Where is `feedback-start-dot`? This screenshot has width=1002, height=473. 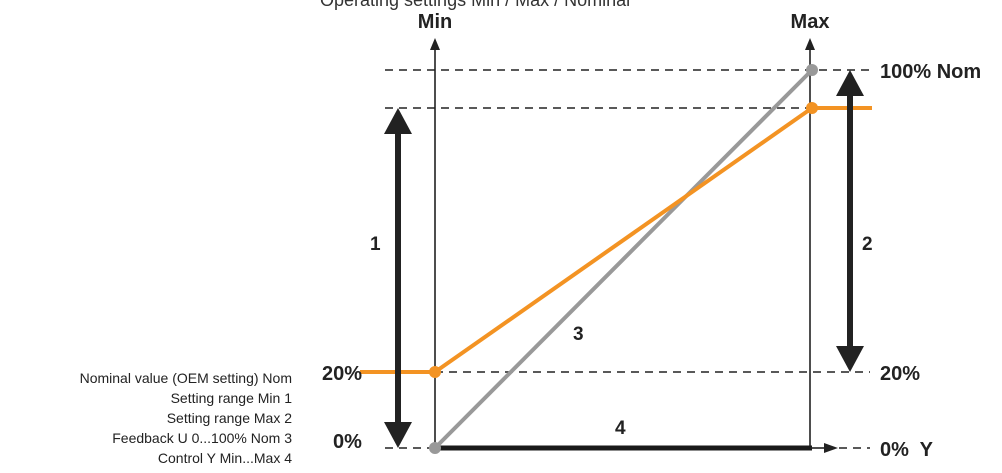 feedback-start-dot is located at coordinates (435, 448).